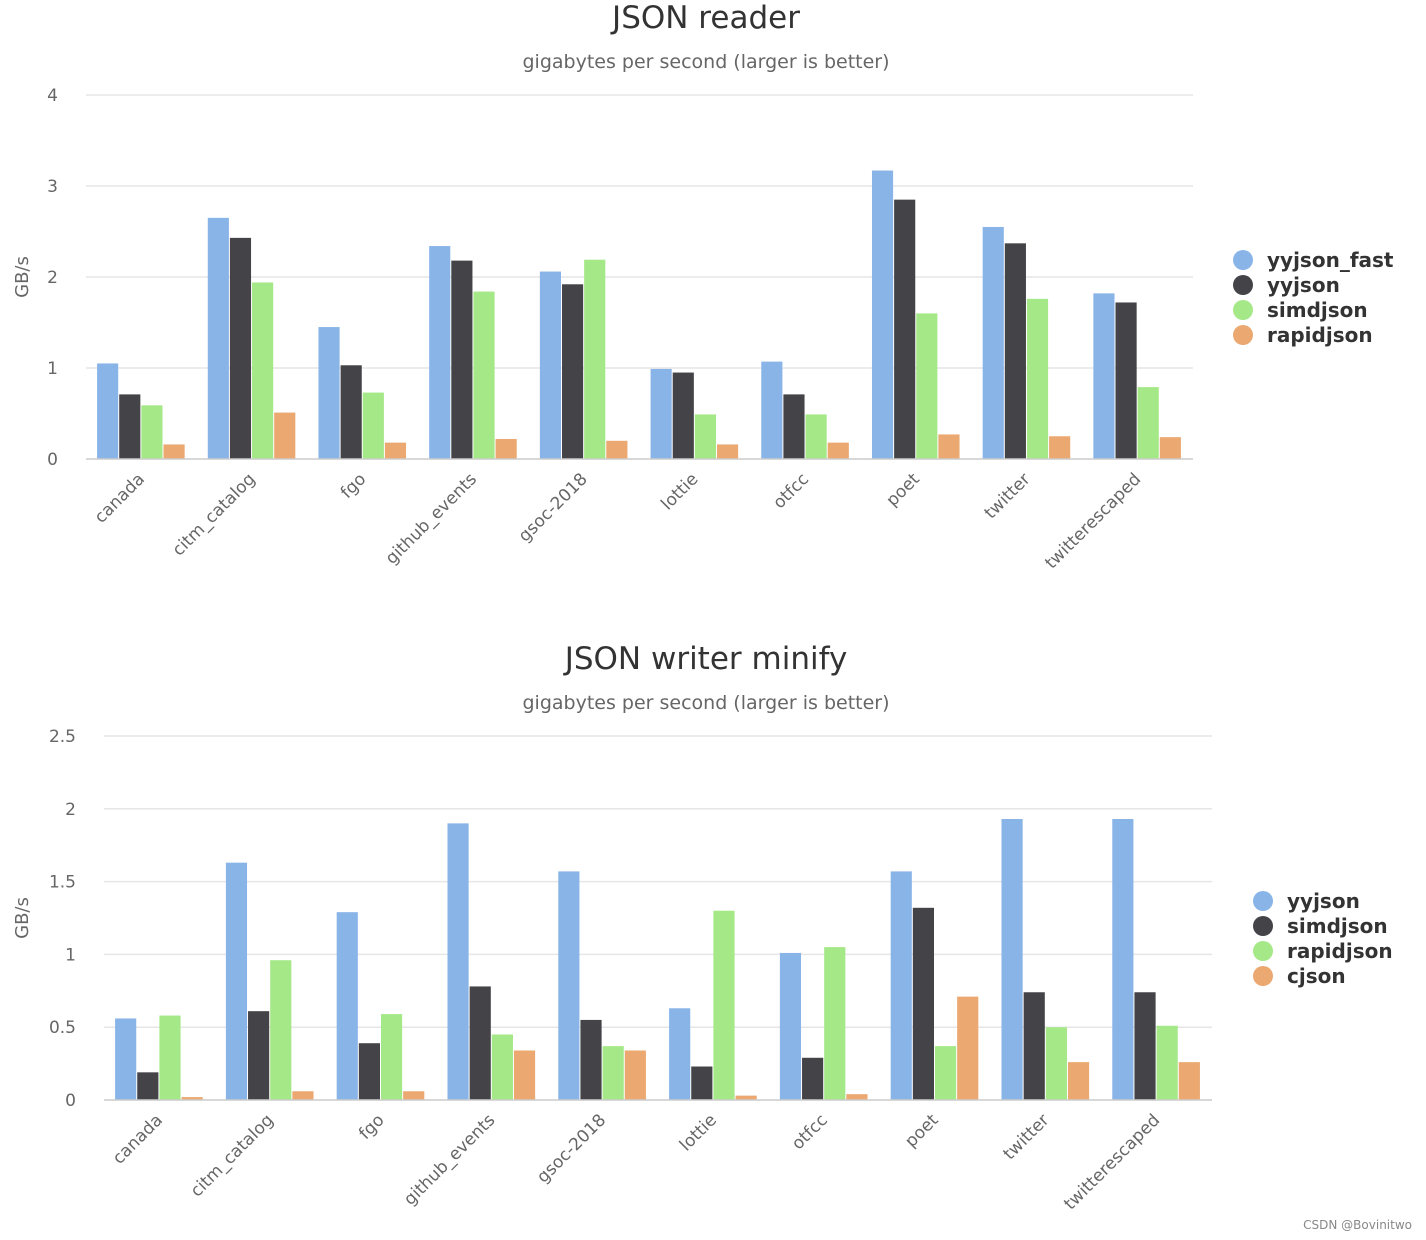  What do you see at coordinates (1189, 1081) in the screenshot?
I see `bar-cjson-twitterescaped` at bounding box center [1189, 1081].